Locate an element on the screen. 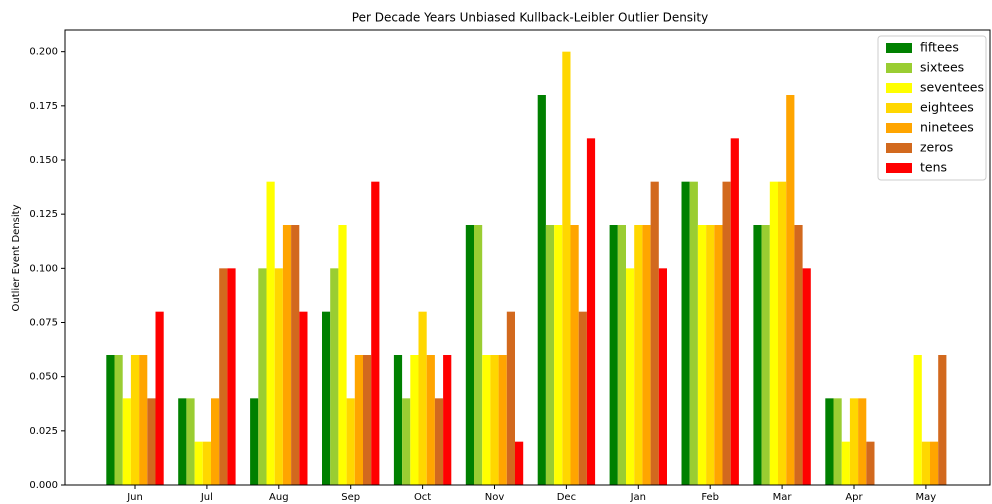  x-tick-label: Dec is located at coordinates (566, 497).